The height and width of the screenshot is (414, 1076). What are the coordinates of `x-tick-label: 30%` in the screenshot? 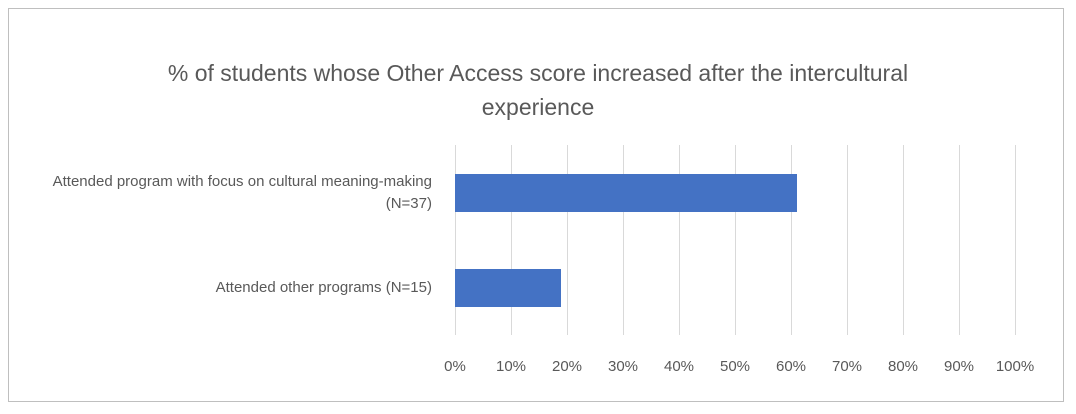 It's located at (623, 366).